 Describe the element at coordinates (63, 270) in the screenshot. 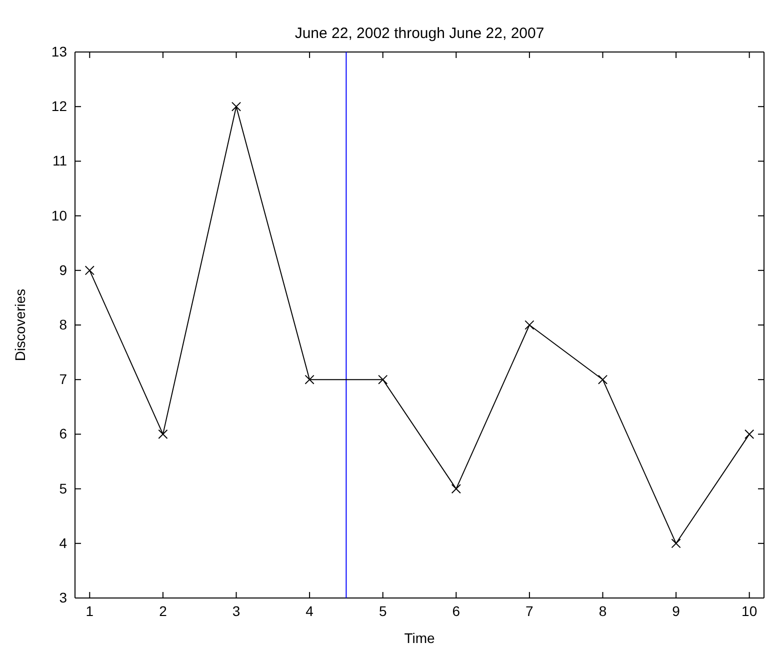

I see `y-tick-label: 9` at that location.